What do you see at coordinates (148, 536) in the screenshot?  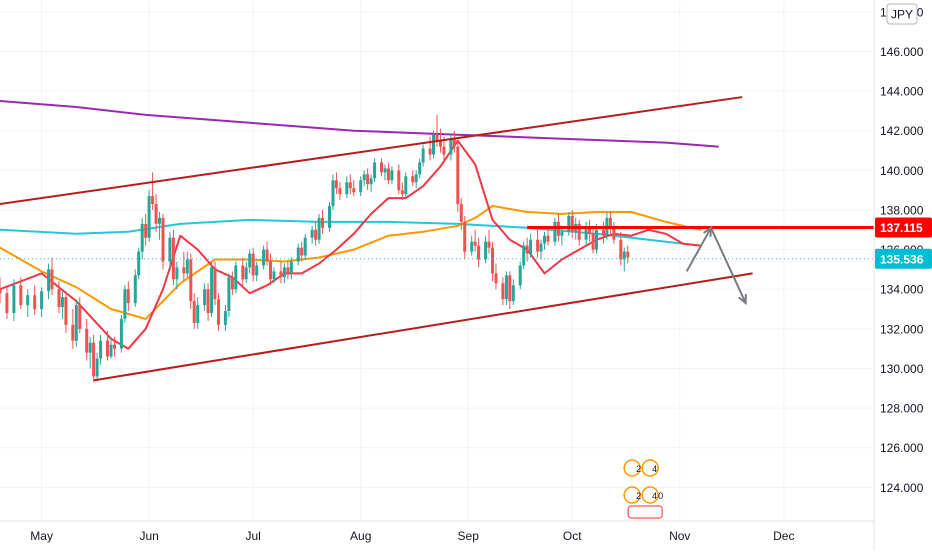 I see `x-tick-label: Jun` at bounding box center [148, 536].